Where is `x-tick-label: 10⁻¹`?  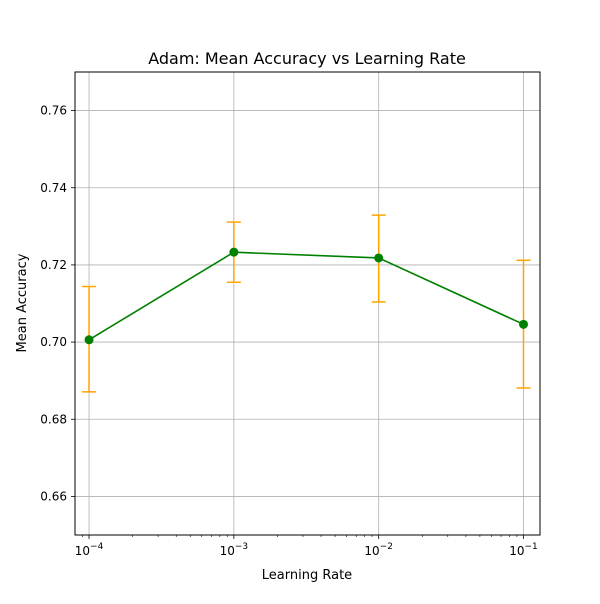 x-tick-label: 10⁻¹ is located at coordinates (523, 550).